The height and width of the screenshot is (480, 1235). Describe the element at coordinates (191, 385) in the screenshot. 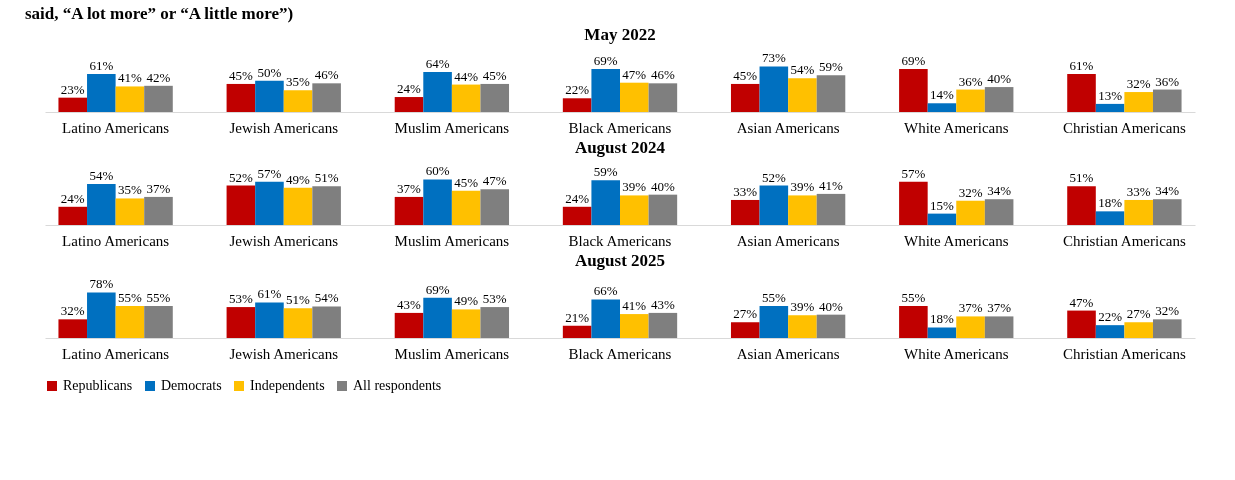

I see `legend-label: Democrats` at that location.